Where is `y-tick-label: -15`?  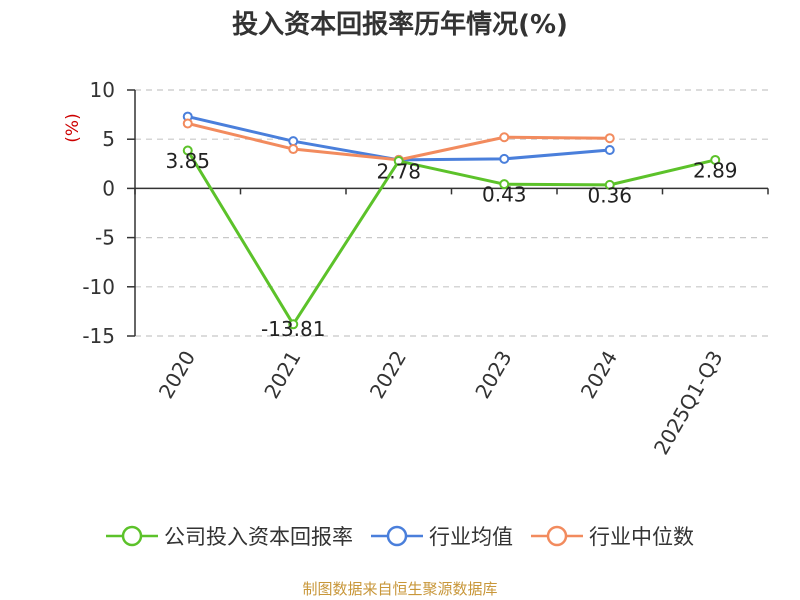
y-tick-label: -15 is located at coordinates (98, 336).